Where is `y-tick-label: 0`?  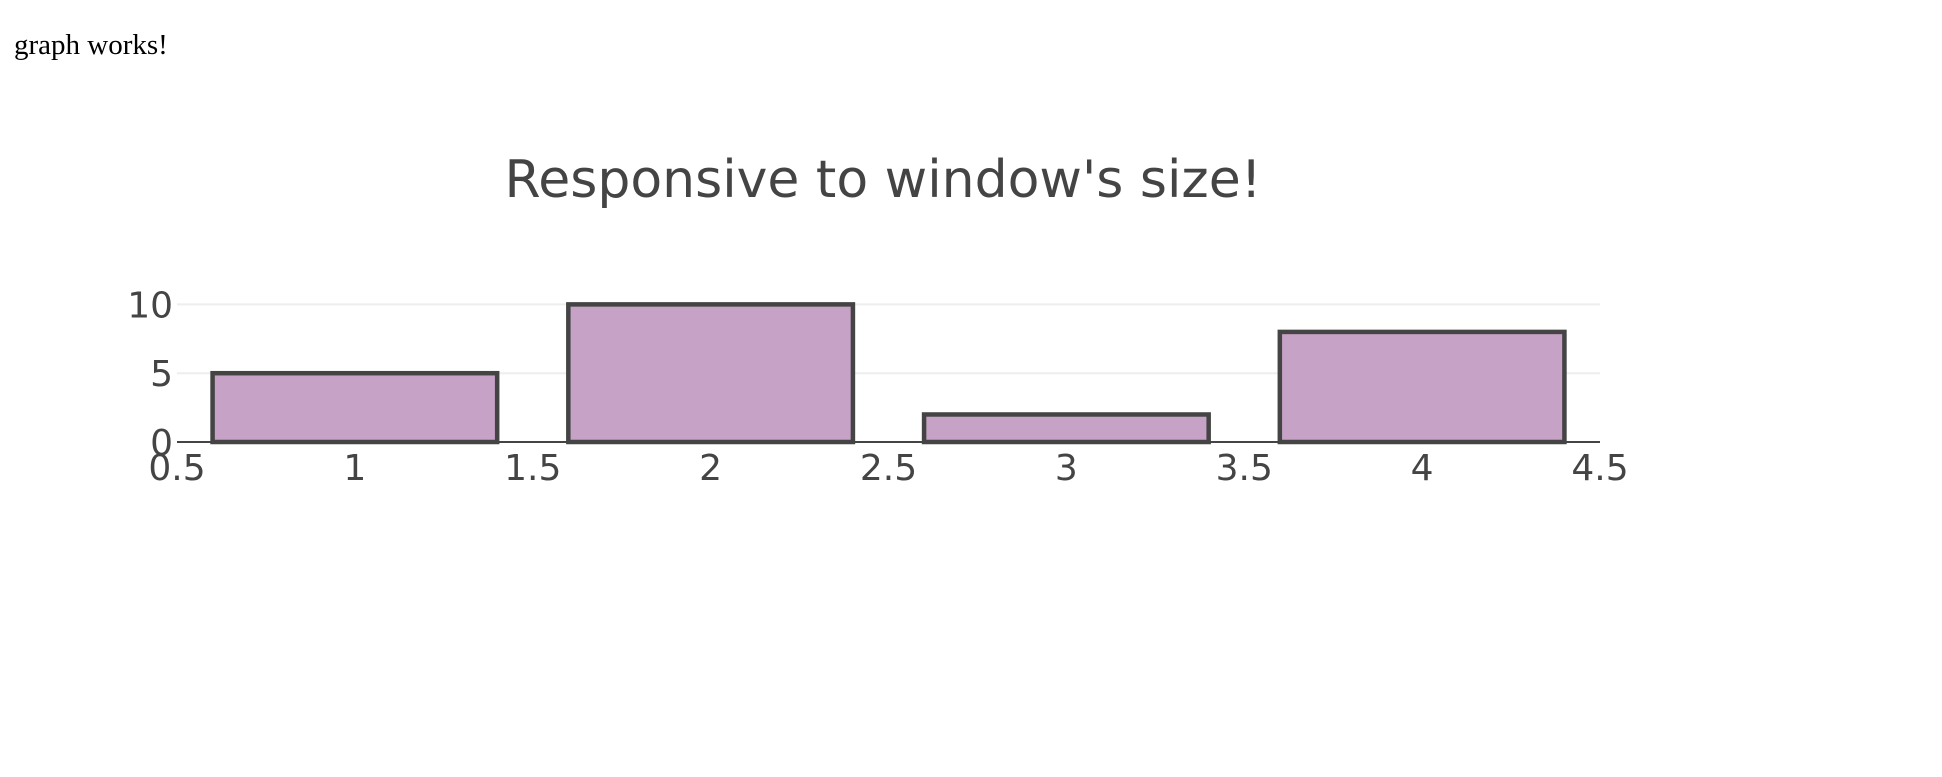
y-tick-label: 0 is located at coordinates (161, 443).